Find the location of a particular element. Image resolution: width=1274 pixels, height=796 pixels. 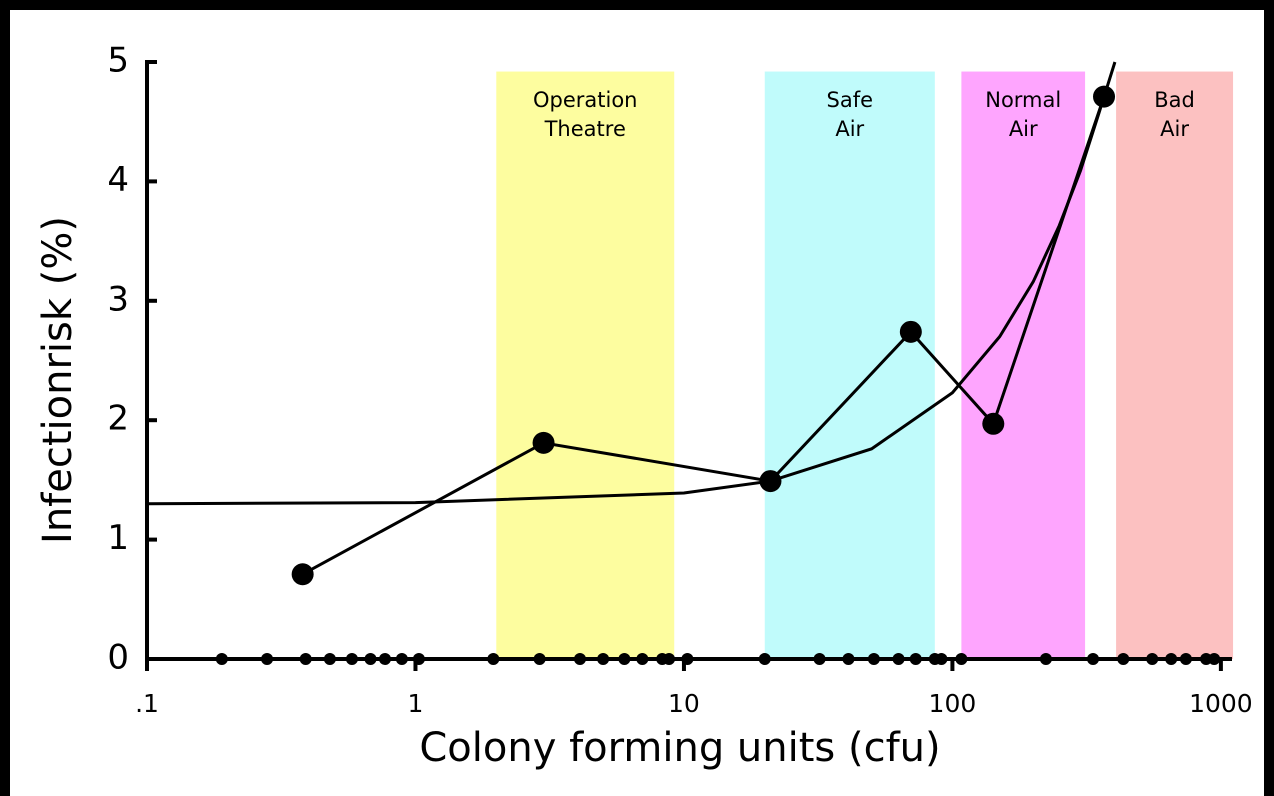

y-tick-label: 4 is located at coordinates (118, 180).